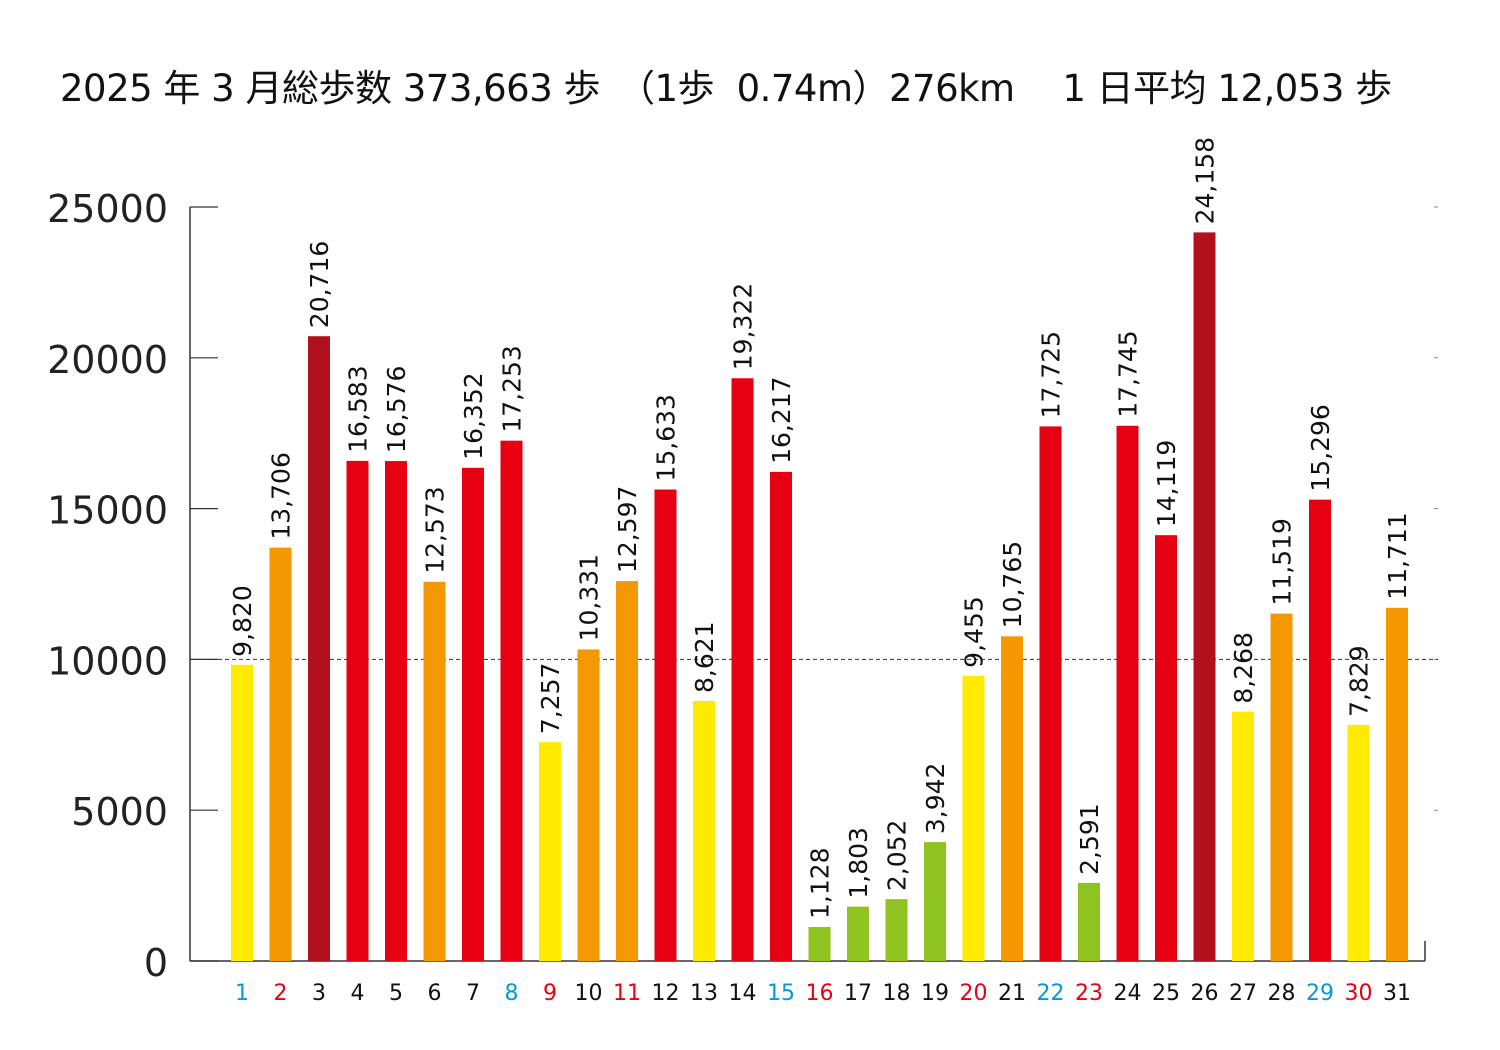 Image resolution: width=1500 pixels, height=1050 pixels. Describe the element at coordinates (107, 511) in the screenshot. I see `y-tick-label: 15000` at that location.